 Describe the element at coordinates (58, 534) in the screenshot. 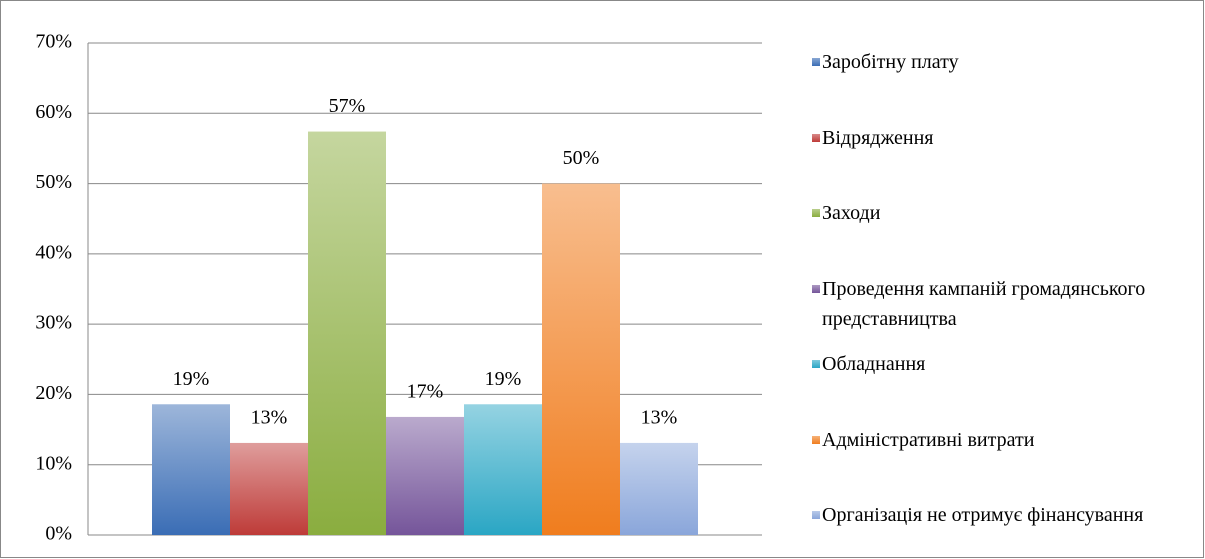

I see `y-tick-label: 0%` at that location.